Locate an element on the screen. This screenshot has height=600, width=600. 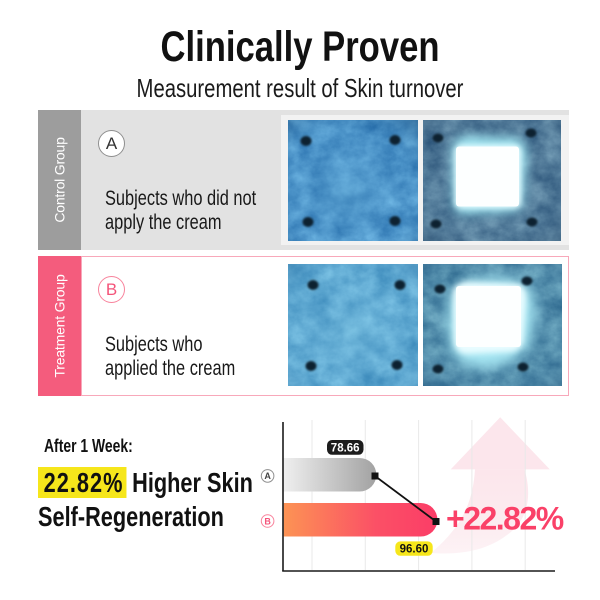
svg-text: A is located at coordinates (267, 476).